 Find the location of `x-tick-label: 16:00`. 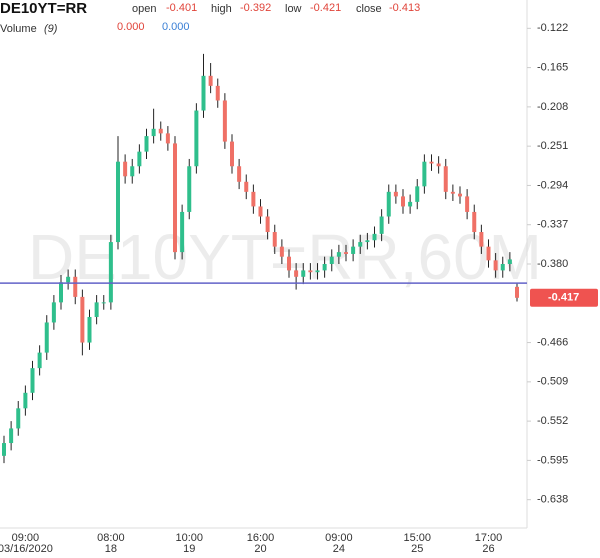

x-tick-label: 16:00 is located at coordinates (261, 538).